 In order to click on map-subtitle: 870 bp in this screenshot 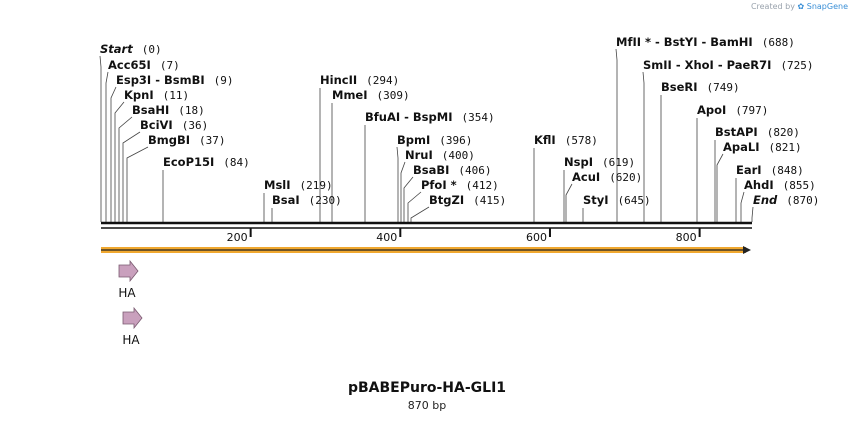, I will do `click(427, 405)`.